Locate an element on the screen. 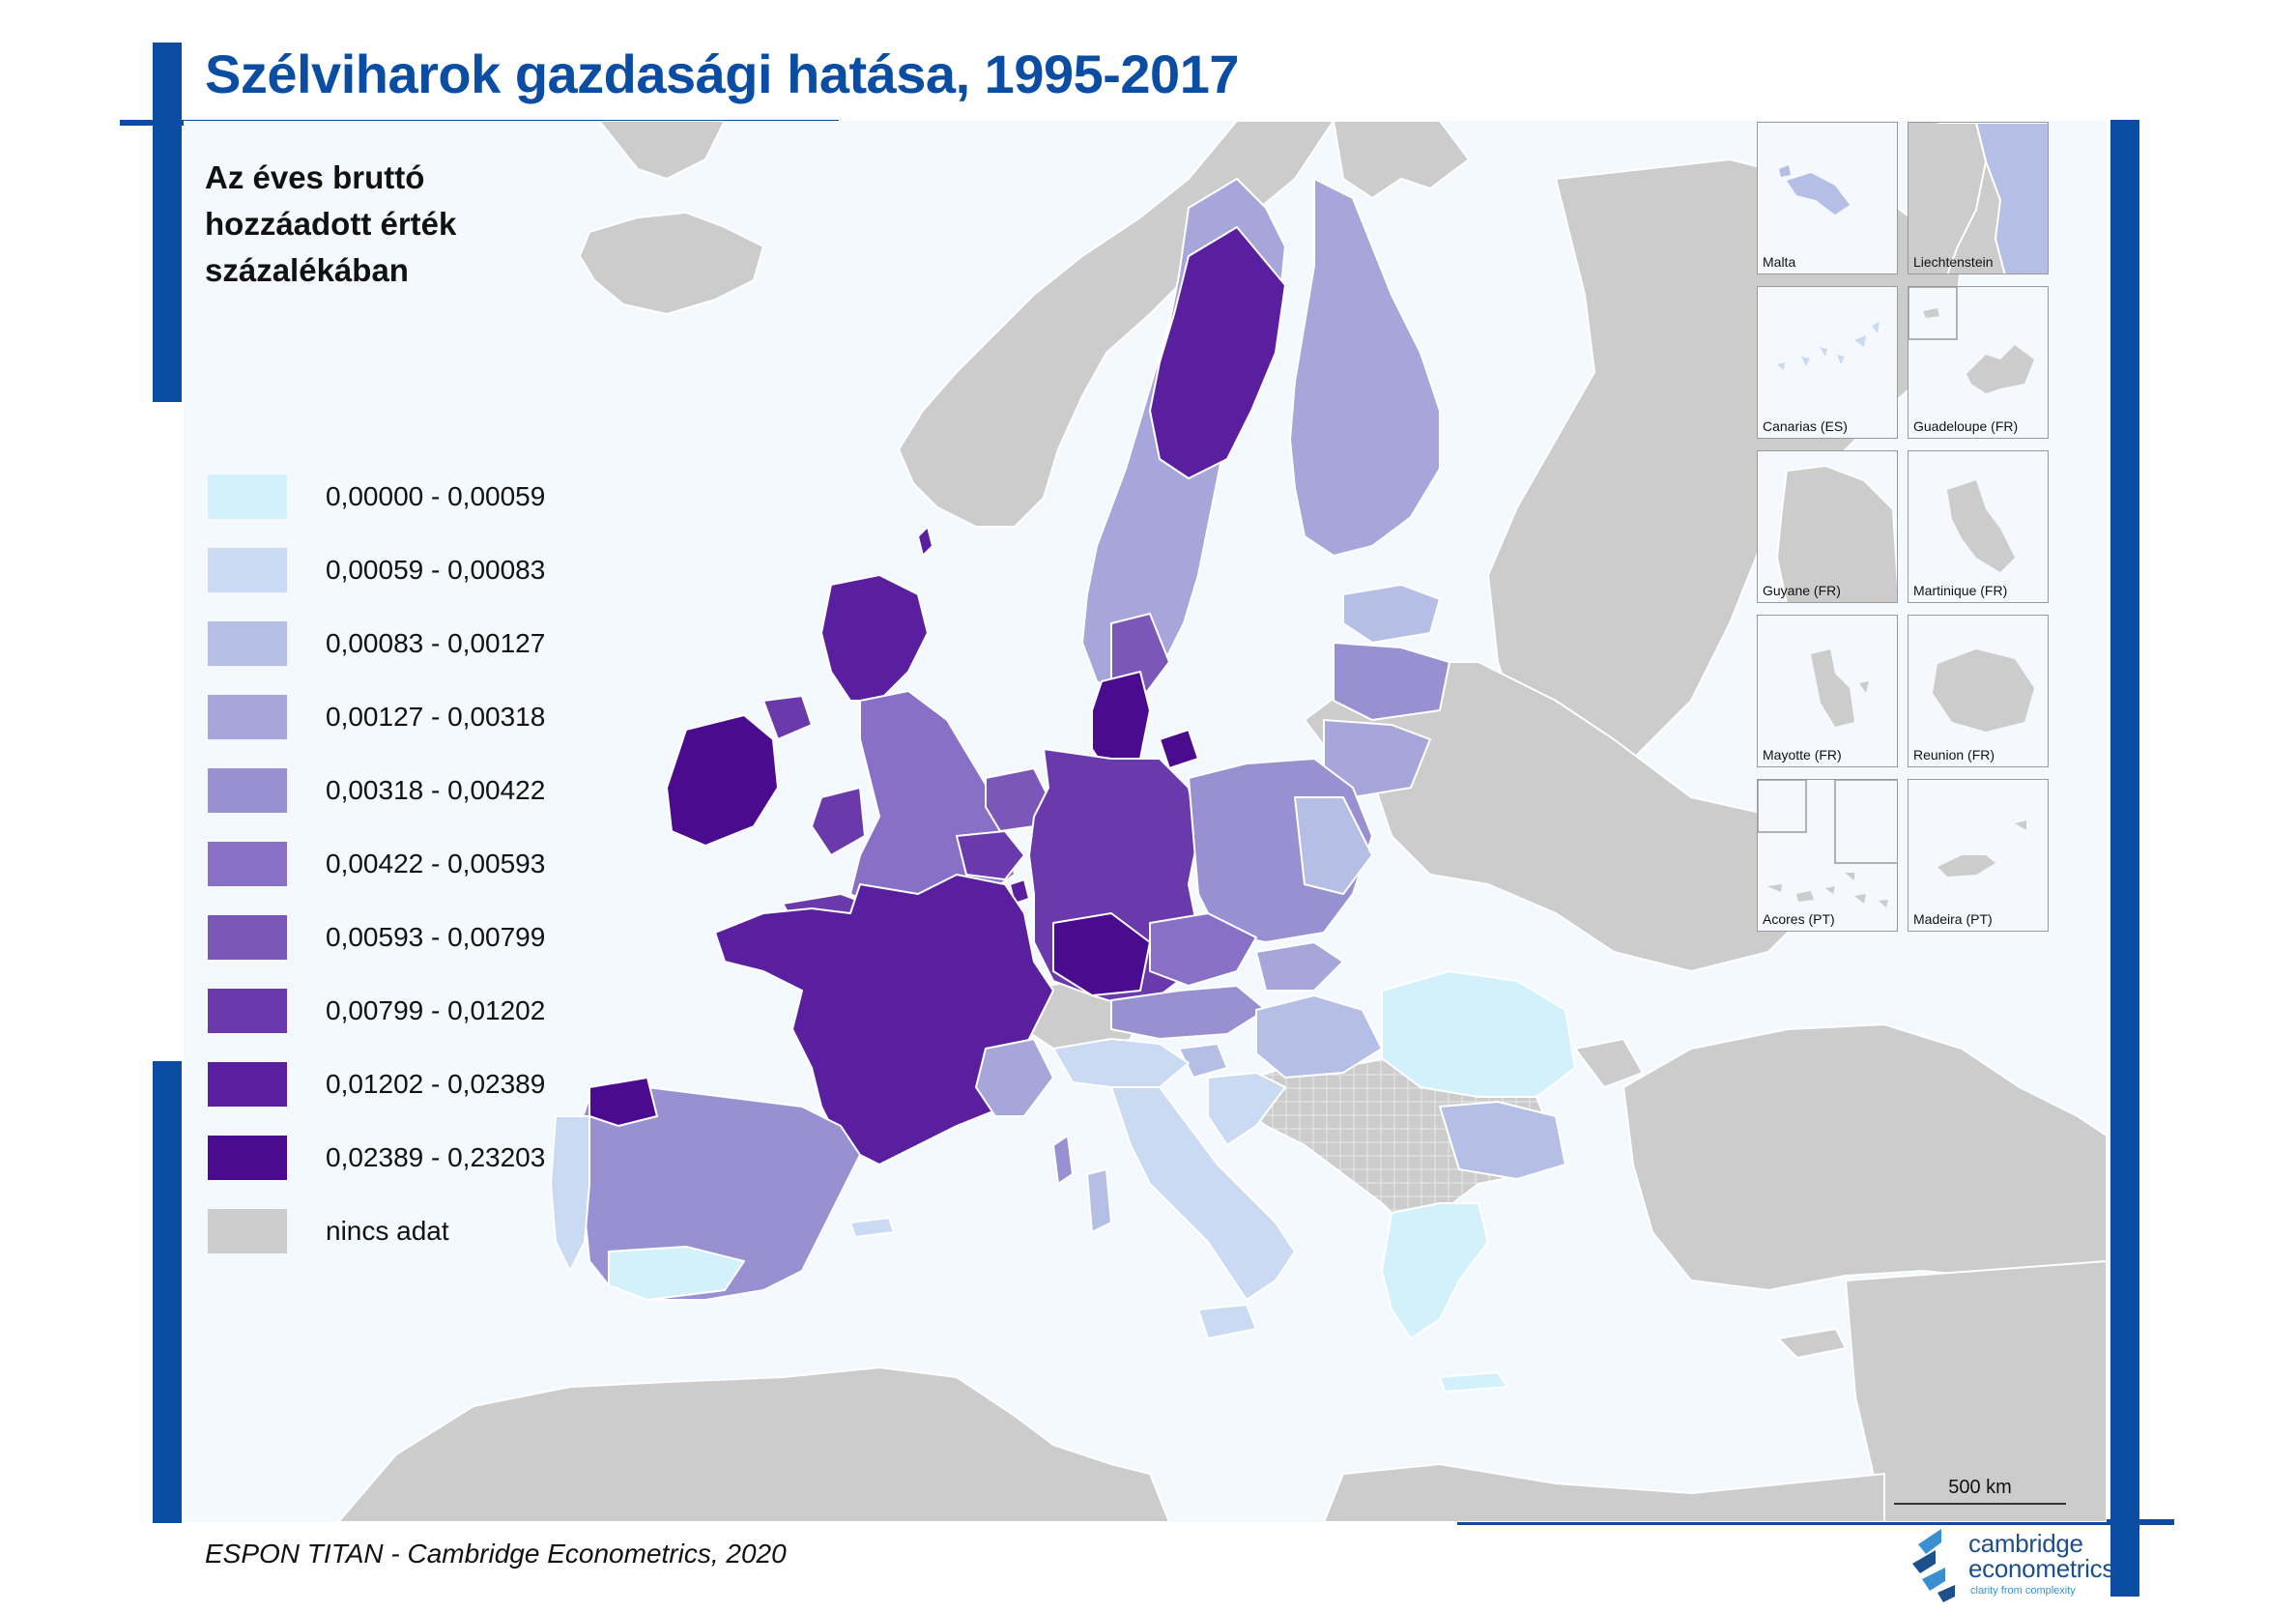 The image size is (2296, 1612). romania is located at coordinates (1478, 1034).